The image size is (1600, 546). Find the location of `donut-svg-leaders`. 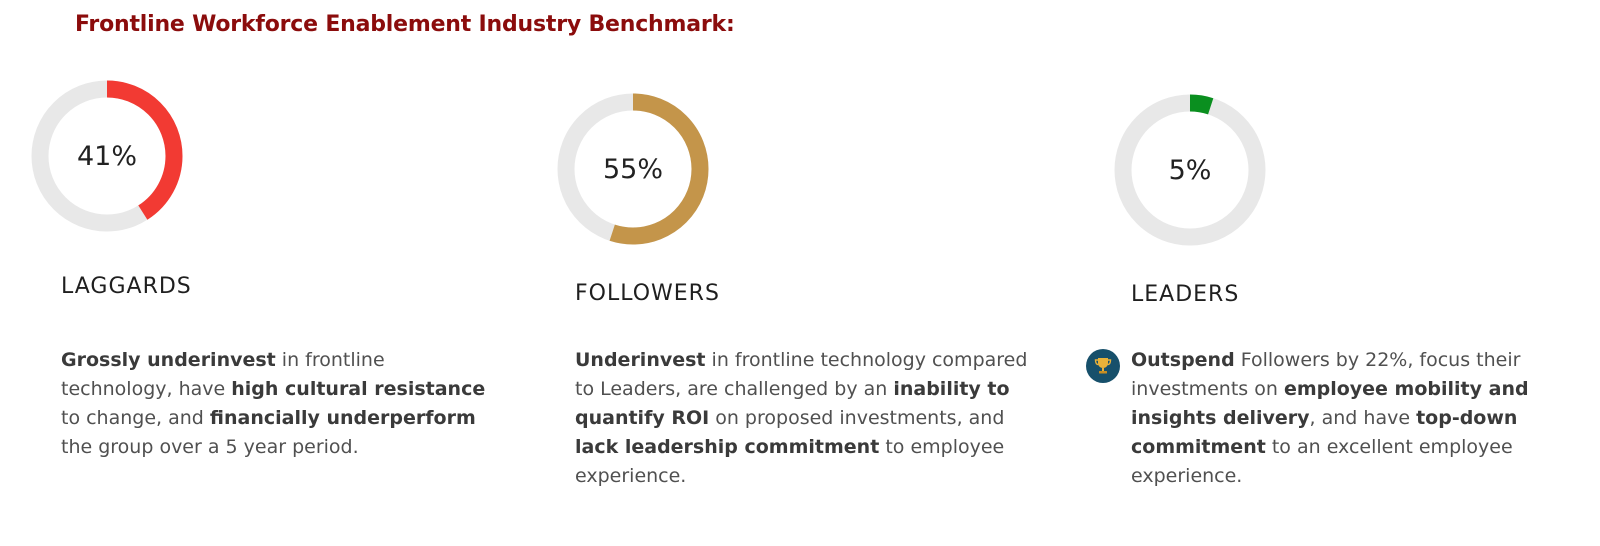

donut-svg-leaders is located at coordinates (1190, 170).